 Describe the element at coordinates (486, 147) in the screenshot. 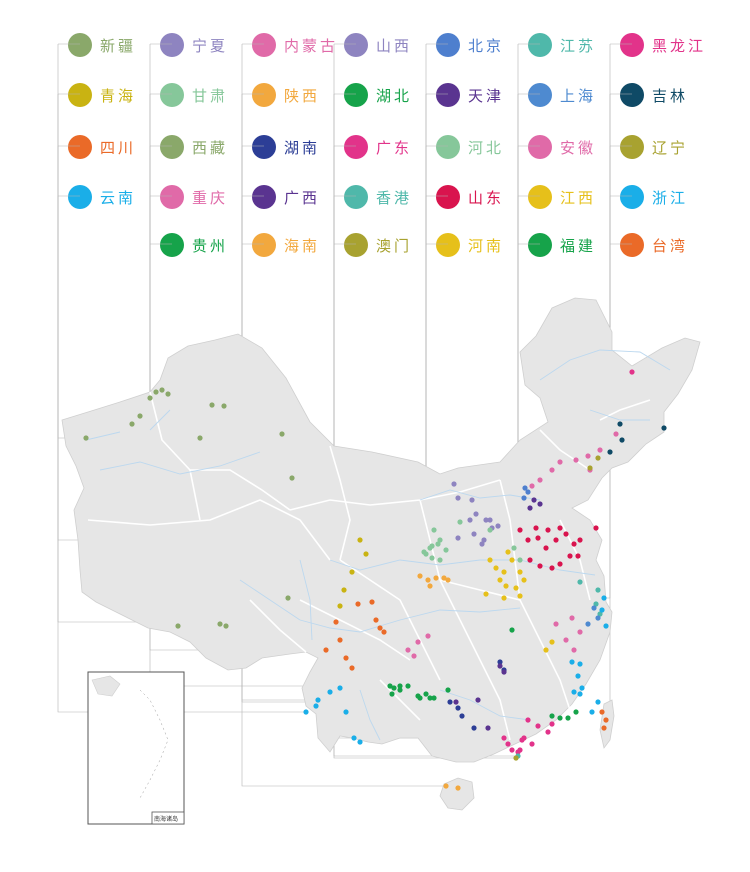

I see `legend-label: 河北` at that location.